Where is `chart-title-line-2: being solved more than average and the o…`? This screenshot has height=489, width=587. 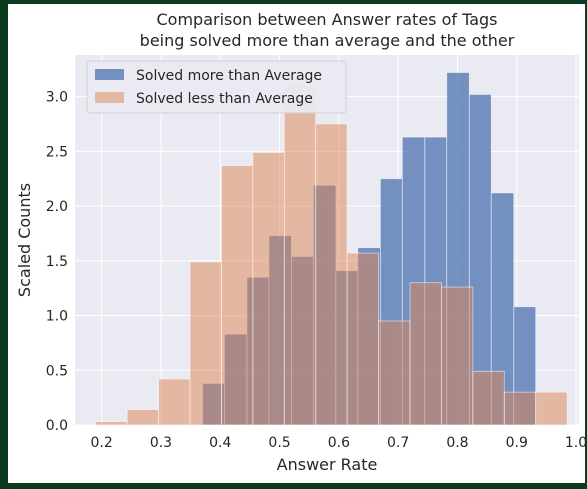 chart-title-line-2: being solved more than average and the o… is located at coordinates (327, 40).